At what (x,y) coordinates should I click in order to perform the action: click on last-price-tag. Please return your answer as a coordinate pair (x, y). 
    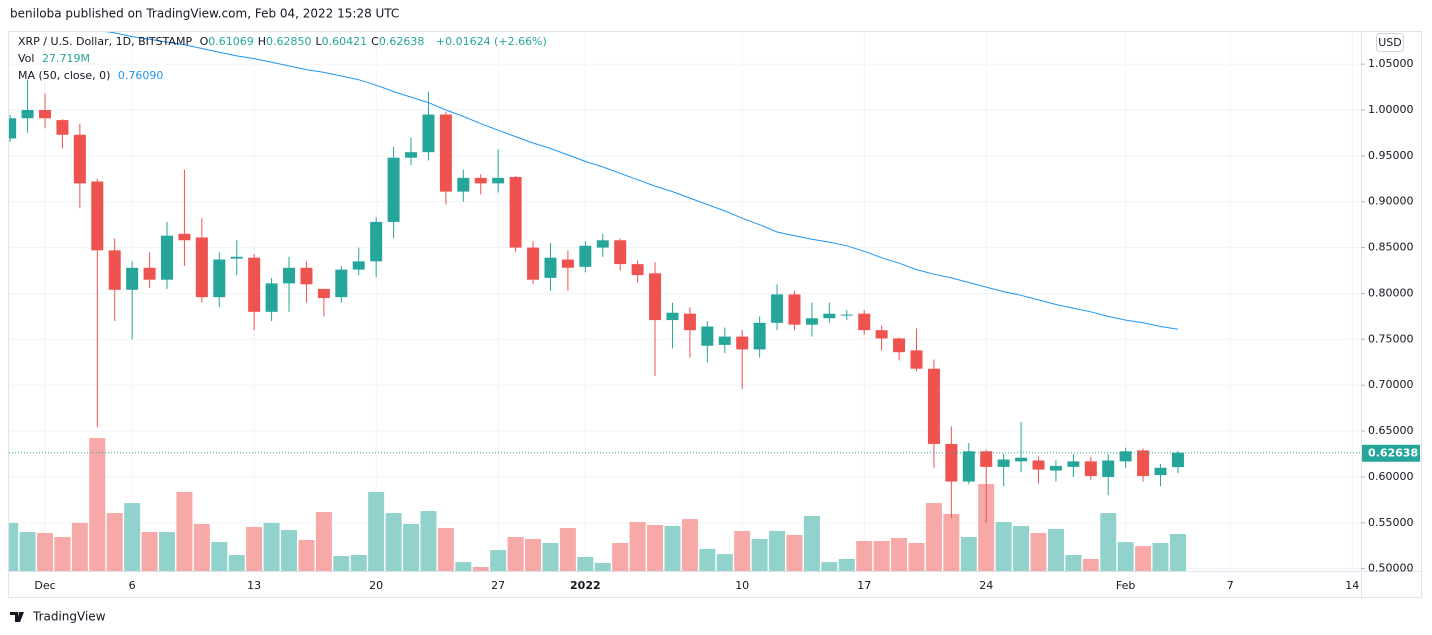
    Looking at the image, I should click on (1391, 453).